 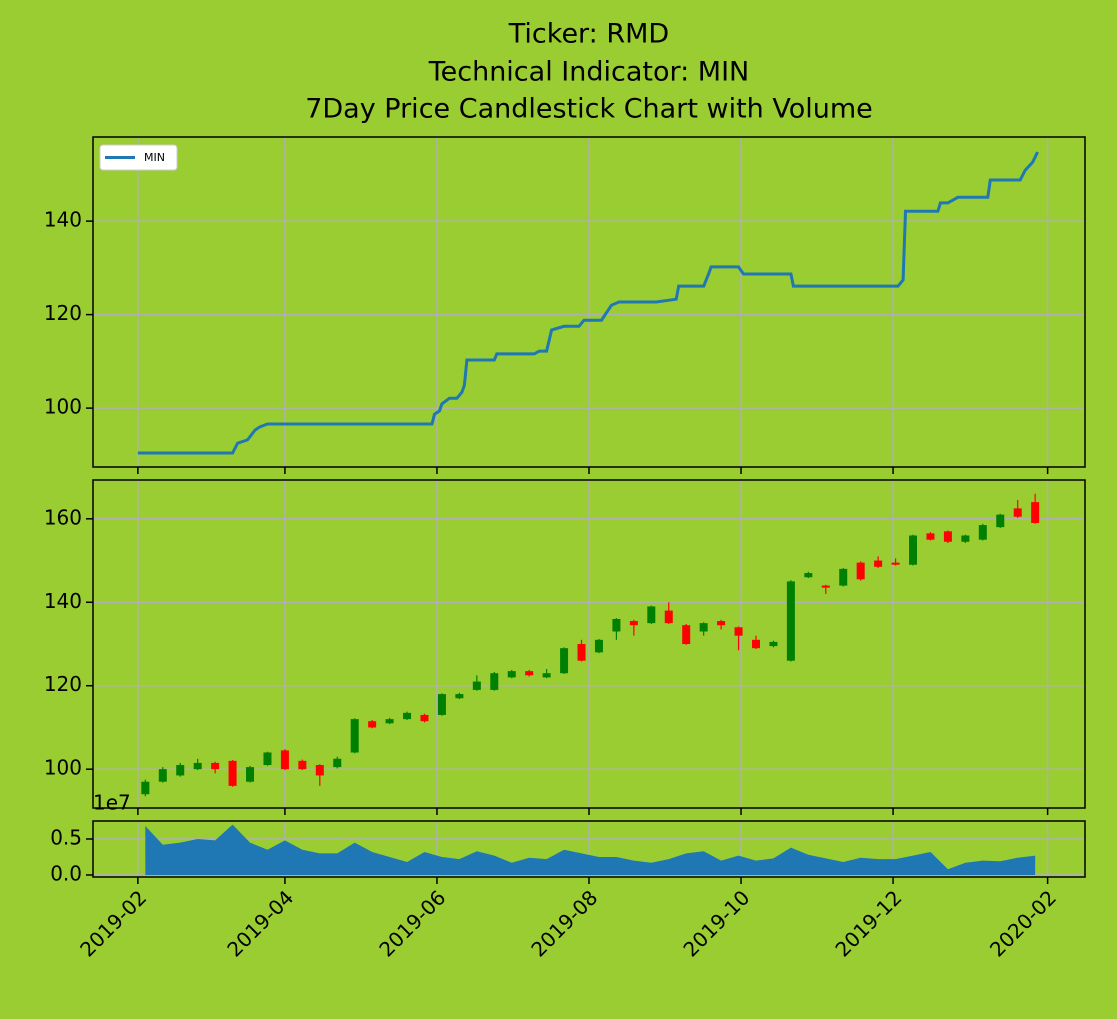 What do you see at coordinates (260, 923) in the screenshot?
I see `x-tick-label: 2019-04` at bounding box center [260, 923].